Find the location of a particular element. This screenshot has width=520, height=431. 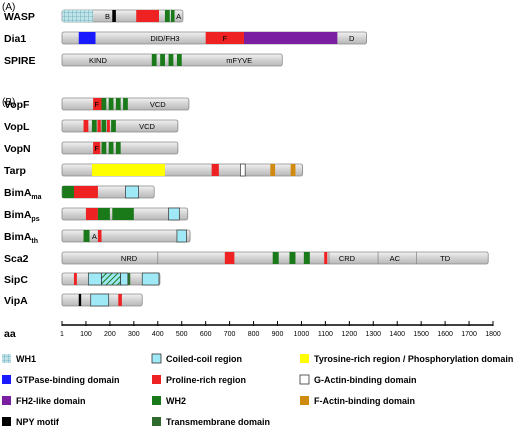

protein-row: BimAps is located at coordinates (96, 215).